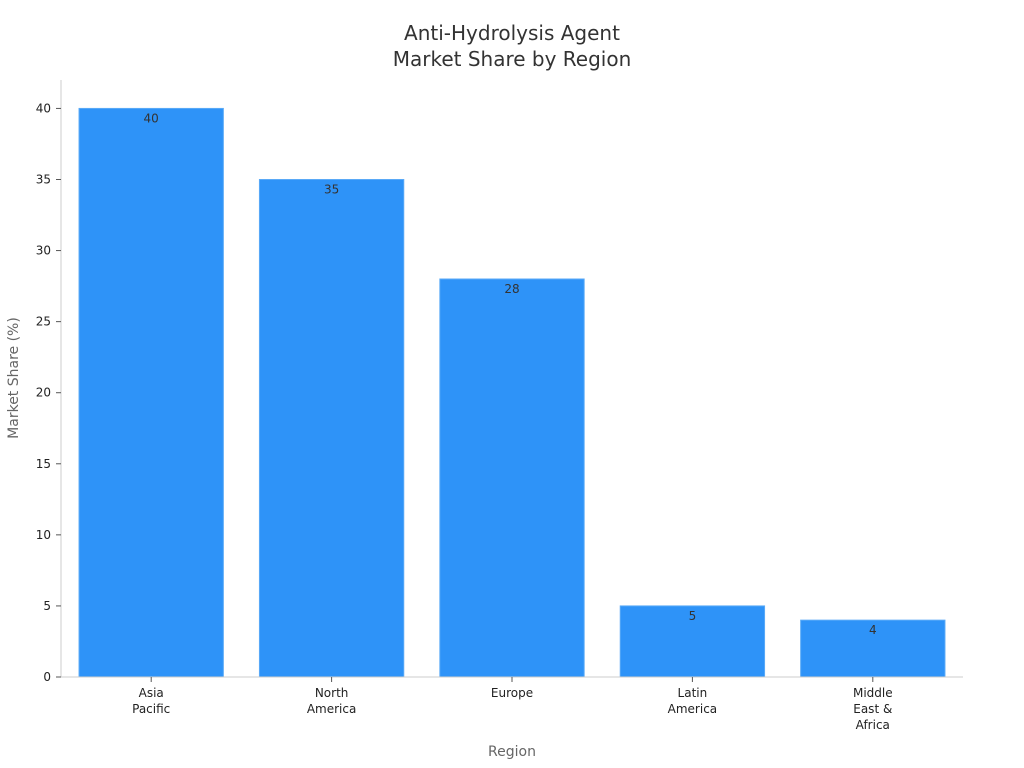  I want to click on data-label-3: 5, so click(693, 616).